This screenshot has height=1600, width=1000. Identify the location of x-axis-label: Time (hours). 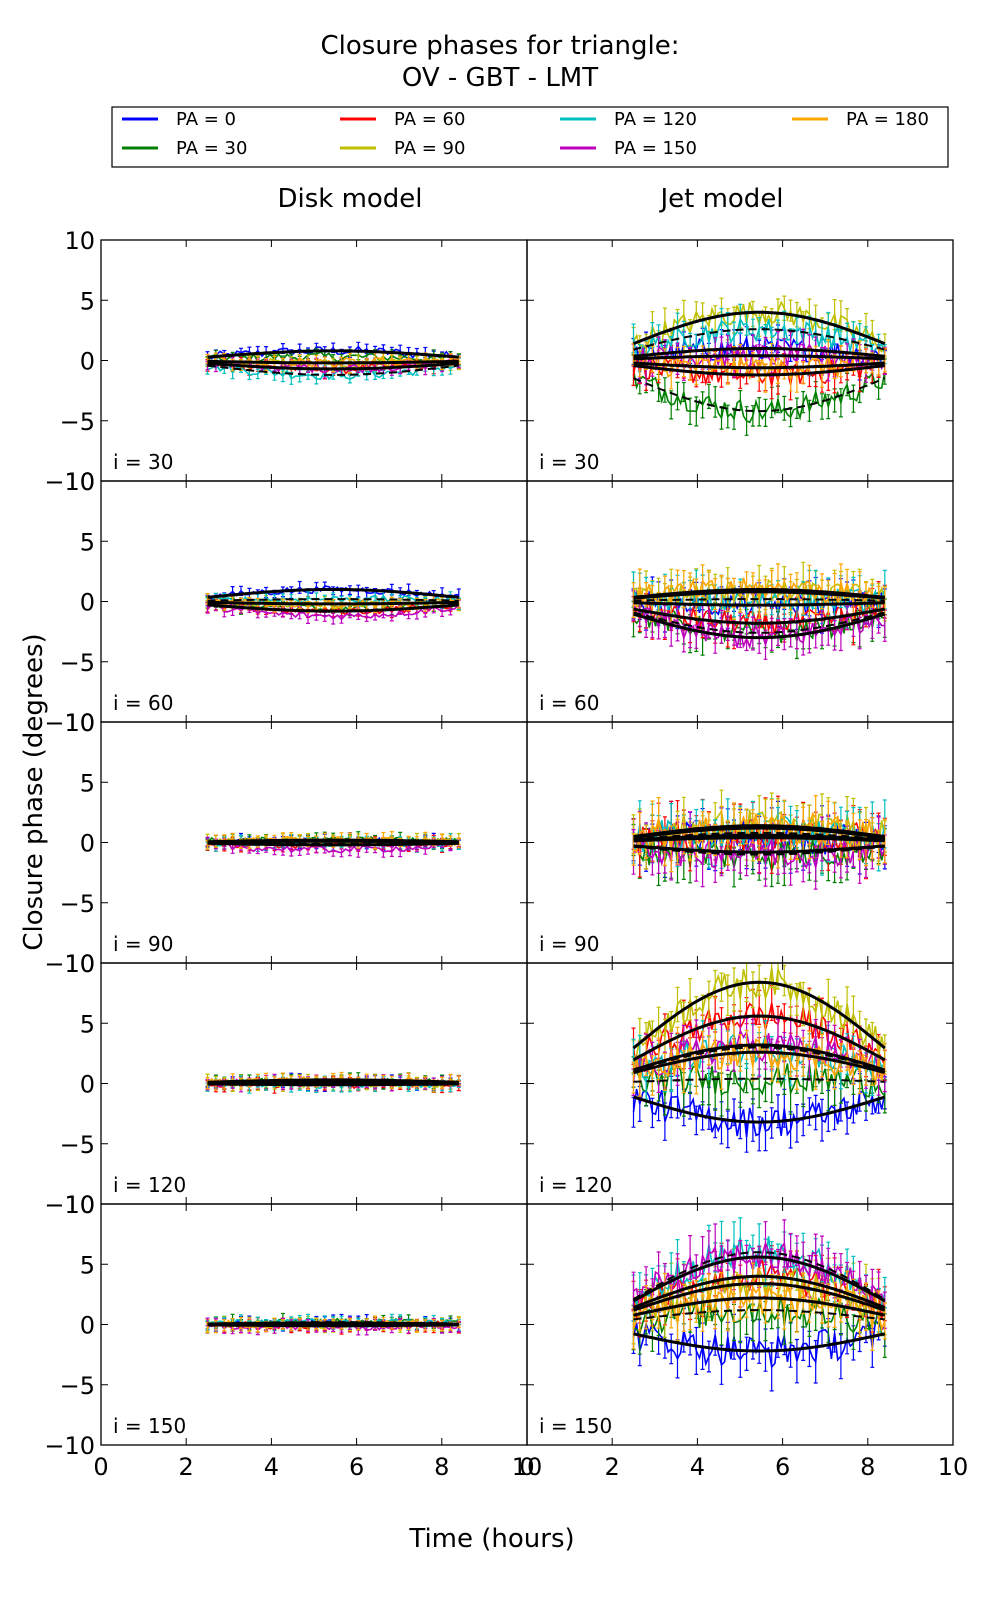
(491, 1539).